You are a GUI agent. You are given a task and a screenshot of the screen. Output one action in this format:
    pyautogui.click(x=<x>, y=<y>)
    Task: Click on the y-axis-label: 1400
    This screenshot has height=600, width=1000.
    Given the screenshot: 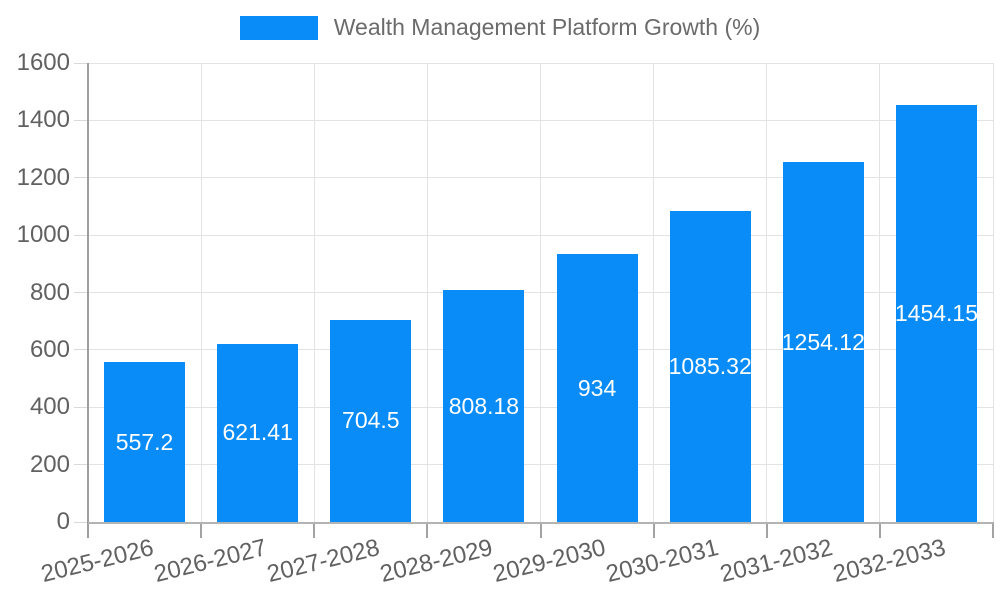 What is the action you would take?
    pyautogui.click(x=43, y=120)
    